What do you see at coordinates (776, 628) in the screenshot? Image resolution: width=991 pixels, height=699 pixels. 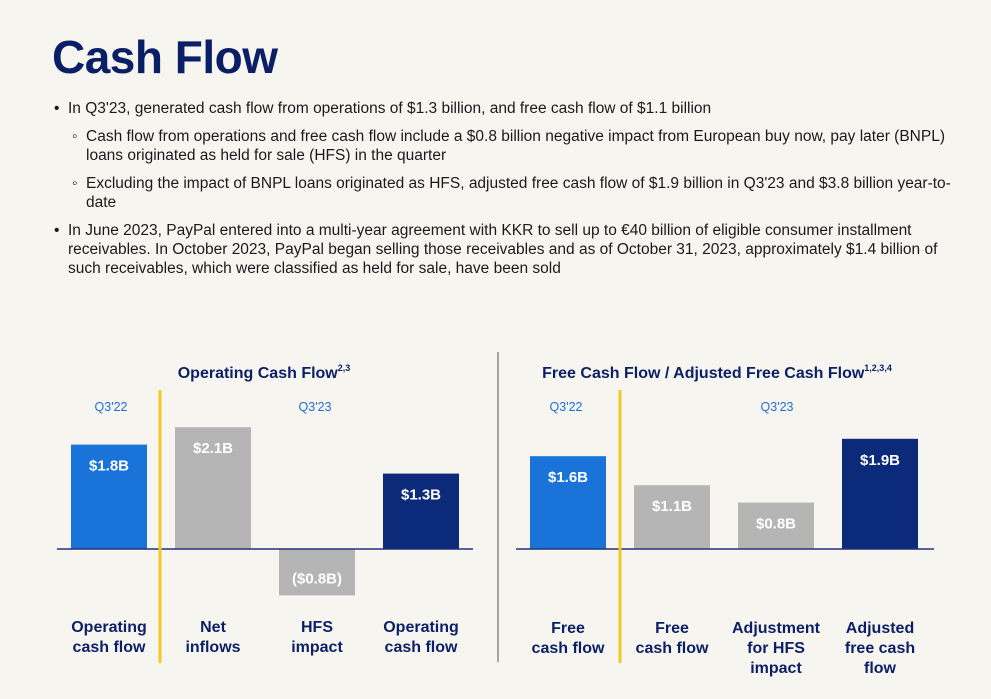 I see `free-cash-flow-category-label-line: Adjustment` at bounding box center [776, 628].